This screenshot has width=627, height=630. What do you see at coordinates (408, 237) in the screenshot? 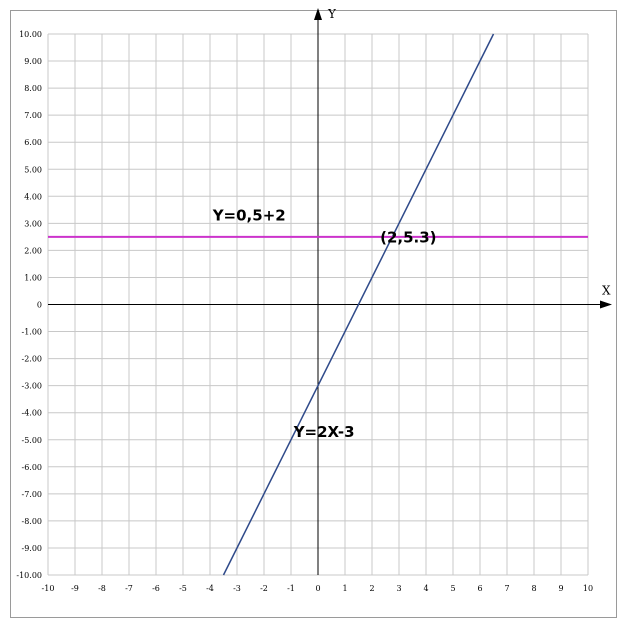
I see `annotation-label: (2,5.3)` at bounding box center [408, 237].